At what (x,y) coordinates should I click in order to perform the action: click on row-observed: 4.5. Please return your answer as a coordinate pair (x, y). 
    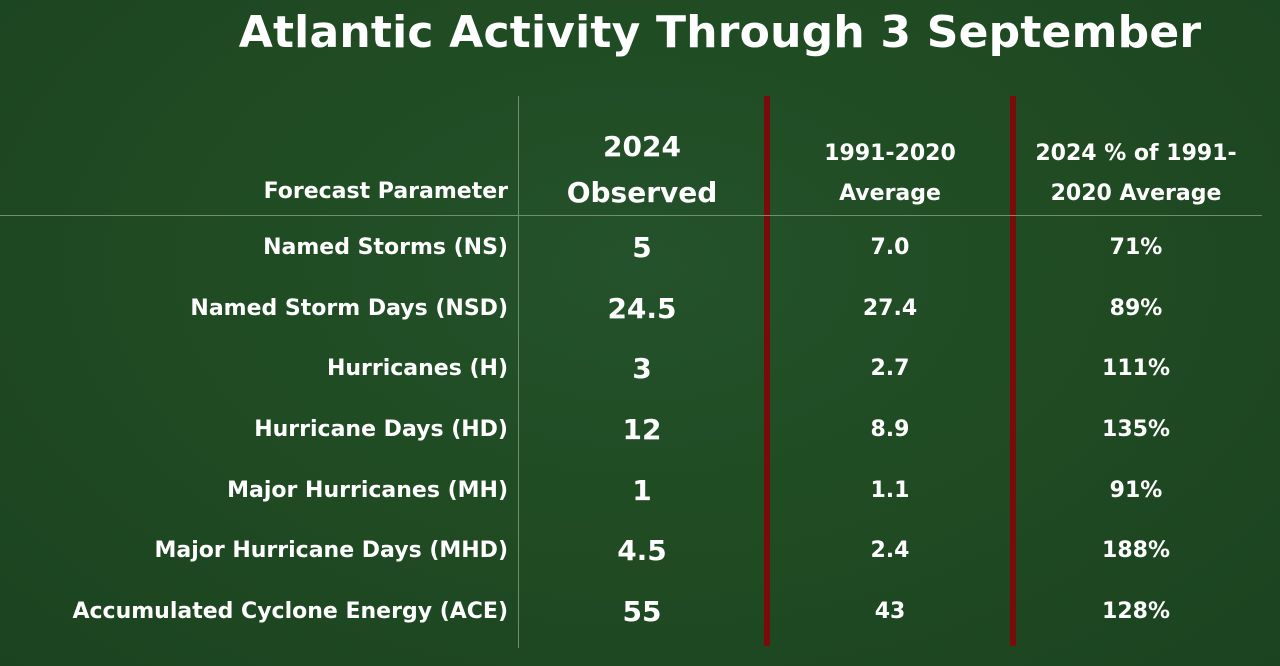
    Looking at the image, I should click on (642, 550).